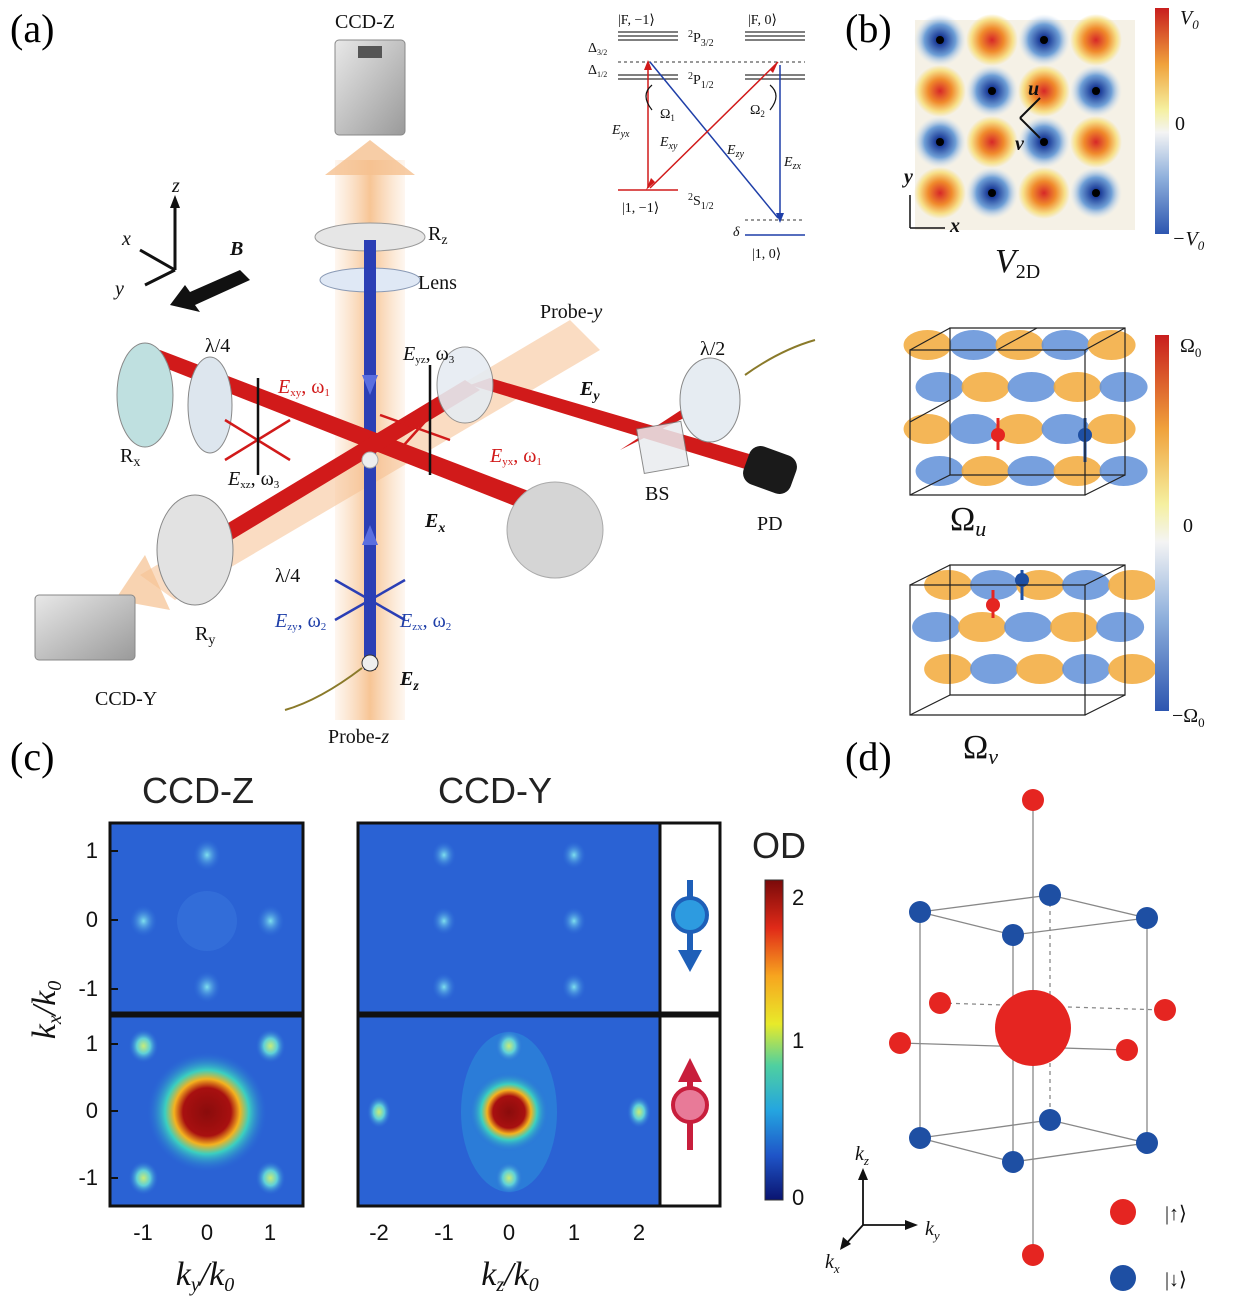  I want to click on label-ey: Ey, so click(589, 391).